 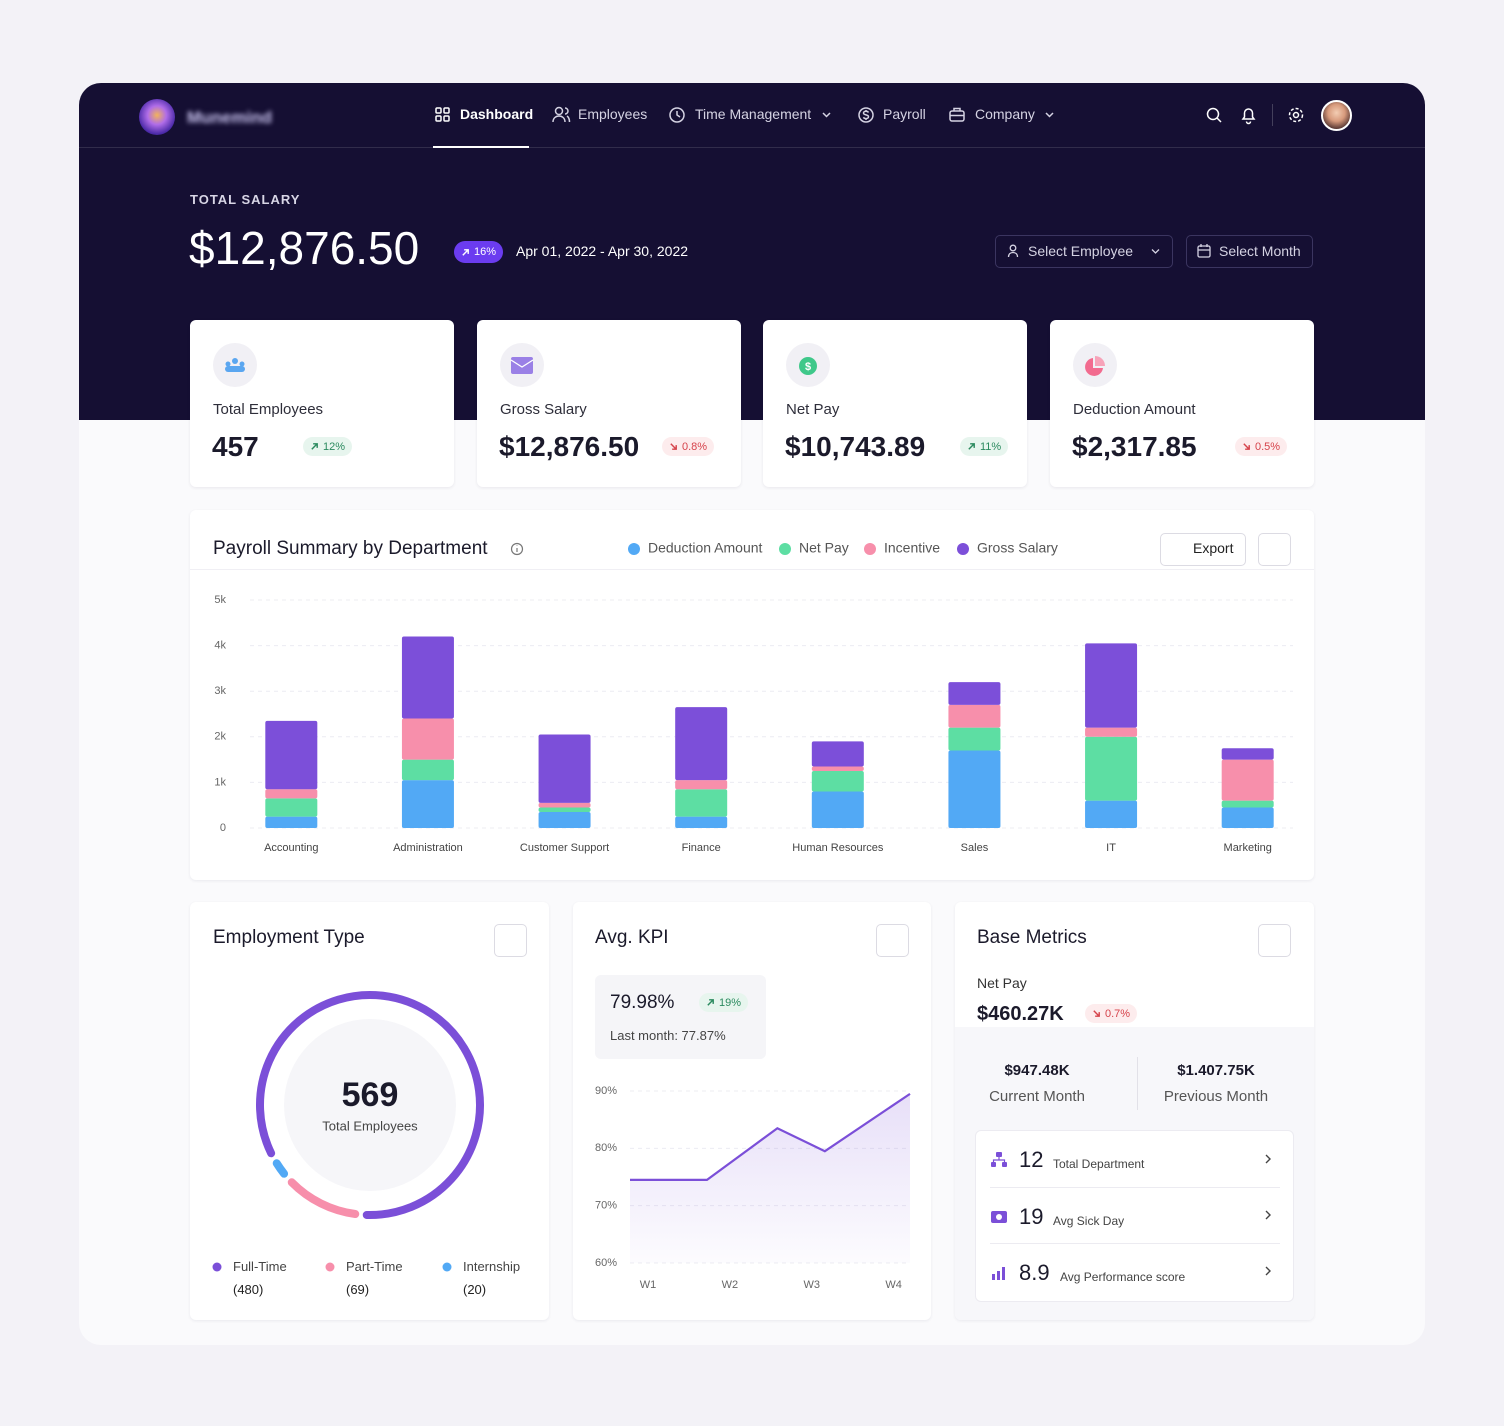 I want to click on kpi-panel, so click(x=752, y=1111).